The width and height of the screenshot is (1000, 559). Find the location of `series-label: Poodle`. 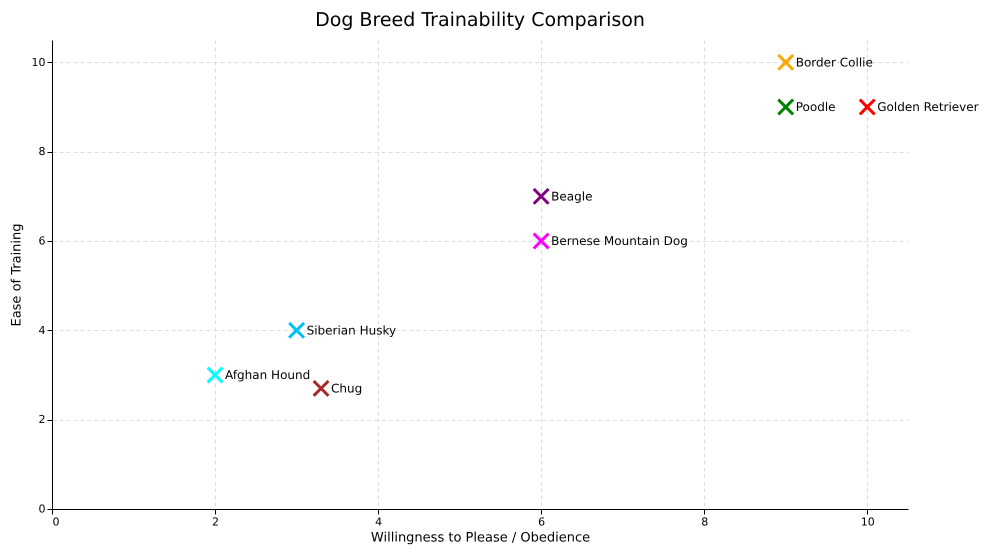

series-label: Poodle is located at coordinates (816, 107).